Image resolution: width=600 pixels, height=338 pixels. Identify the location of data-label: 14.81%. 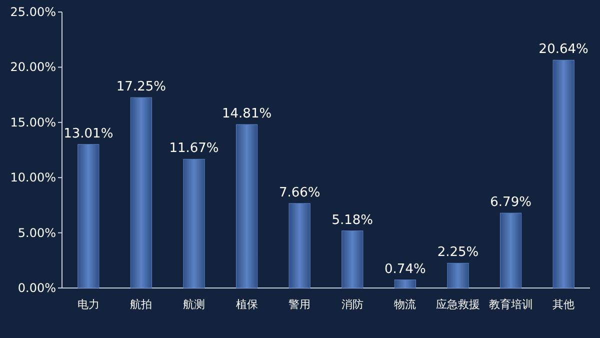
(247, 114).